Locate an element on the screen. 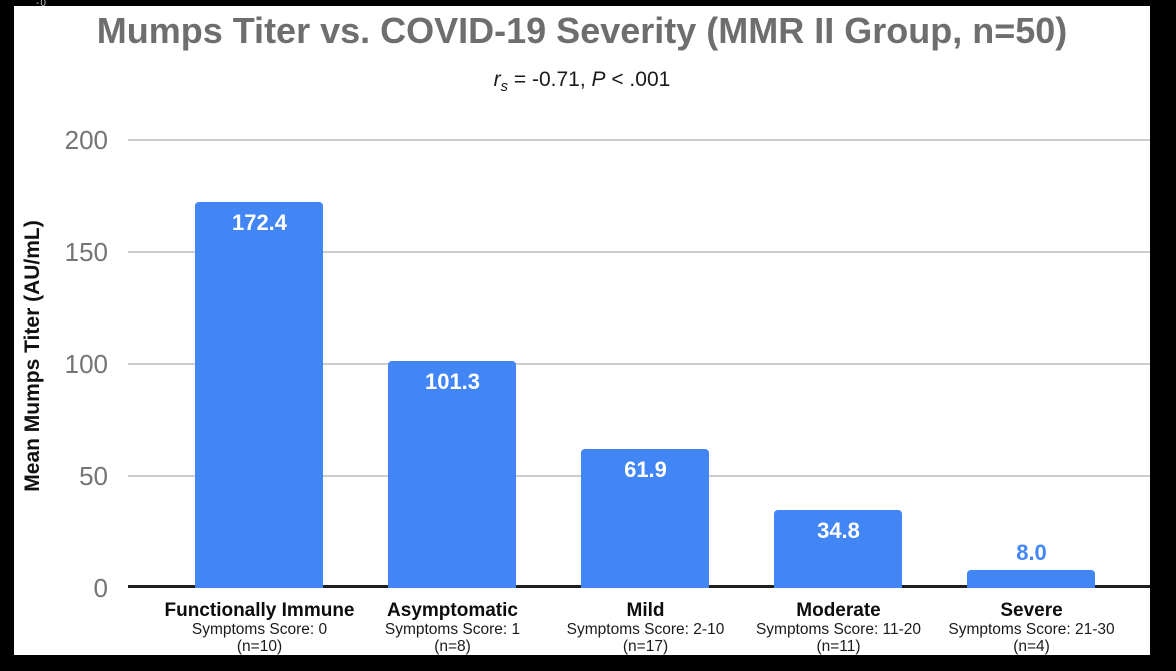 This screenshot has width=1176, height=671. chart-subtitle: rs = -0.71, P < .001 is located at coordinates (582, 82).